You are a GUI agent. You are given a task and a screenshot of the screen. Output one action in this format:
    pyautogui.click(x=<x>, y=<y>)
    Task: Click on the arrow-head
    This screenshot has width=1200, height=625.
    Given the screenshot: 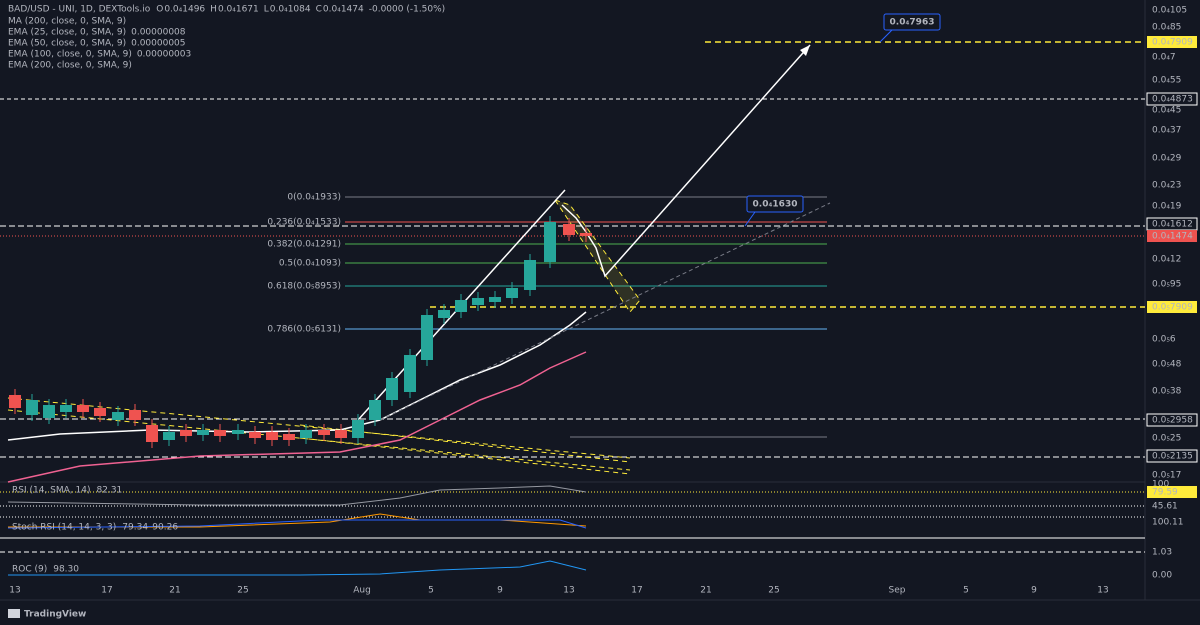 What is the action you would take?
    pyautogui.click(x=805, y=50)
    